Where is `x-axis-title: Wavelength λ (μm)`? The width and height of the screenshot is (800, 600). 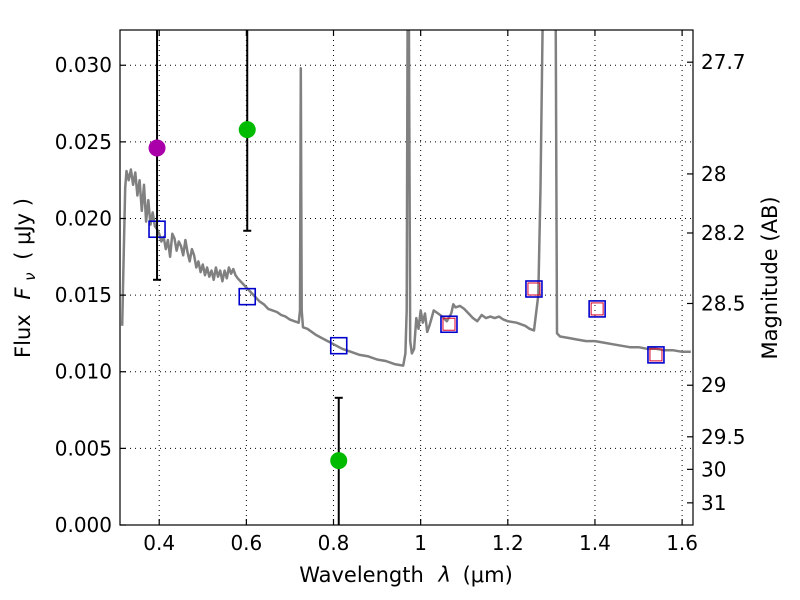
x-axis-title: Wavelength λ (μm) is located at coordinates (406, 575).